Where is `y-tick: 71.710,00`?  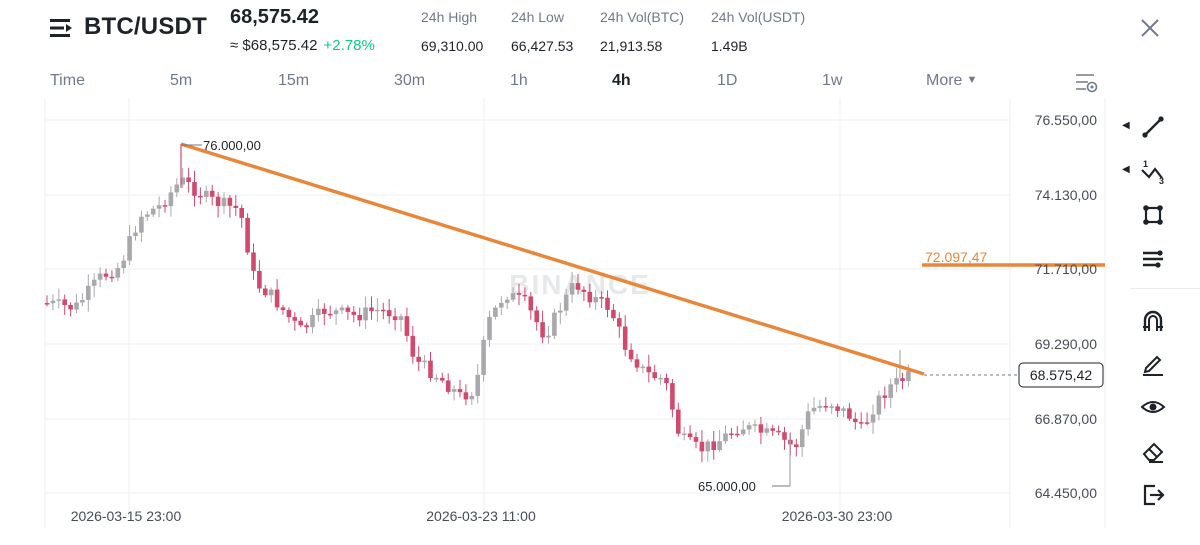 y-tick: 71.710,00 is located at coordinates (1066, 269).